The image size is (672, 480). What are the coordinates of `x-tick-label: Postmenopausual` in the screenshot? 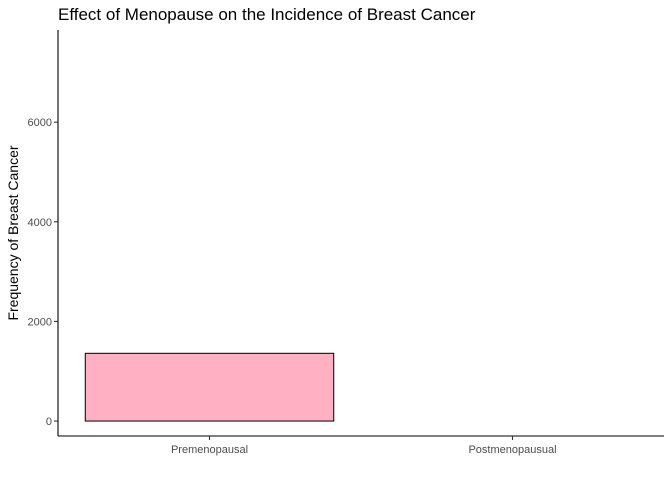 It's located at (512, 450).